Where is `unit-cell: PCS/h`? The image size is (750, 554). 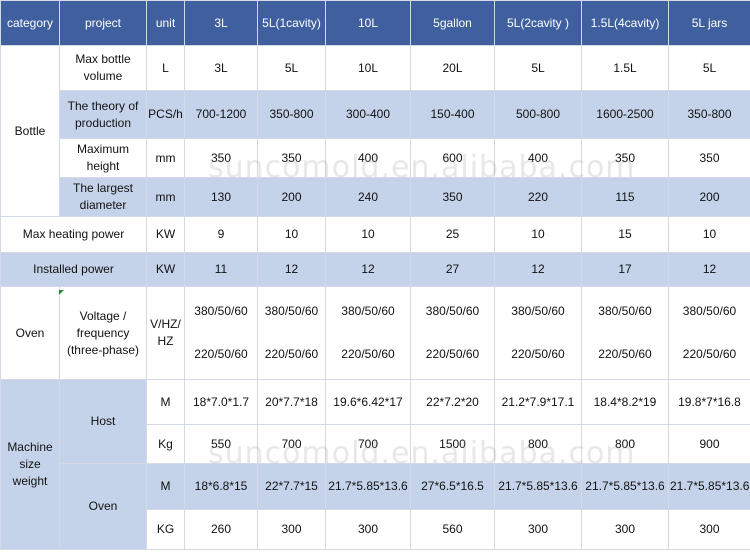 unit-cell: PCS/h is located at coordinates (165, 114).